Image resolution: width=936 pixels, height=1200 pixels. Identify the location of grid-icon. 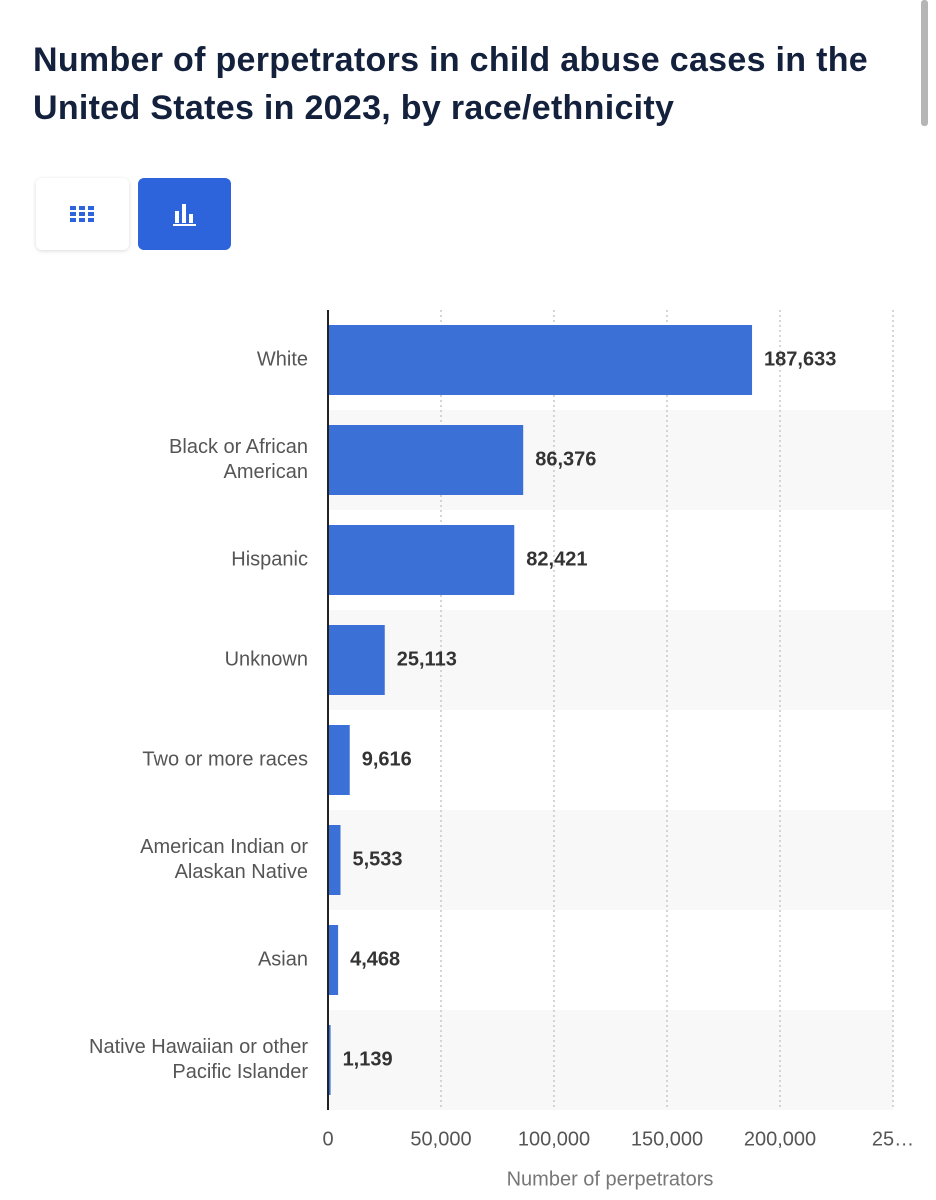
(82, 214).